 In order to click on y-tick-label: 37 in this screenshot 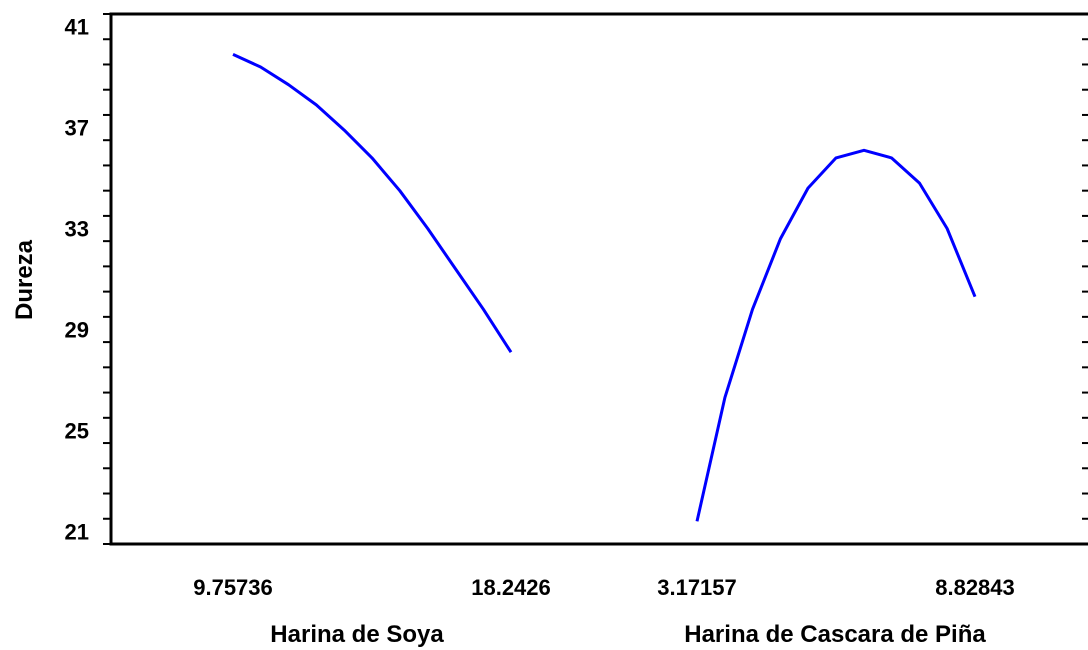, I will do `click(77, 128)`.